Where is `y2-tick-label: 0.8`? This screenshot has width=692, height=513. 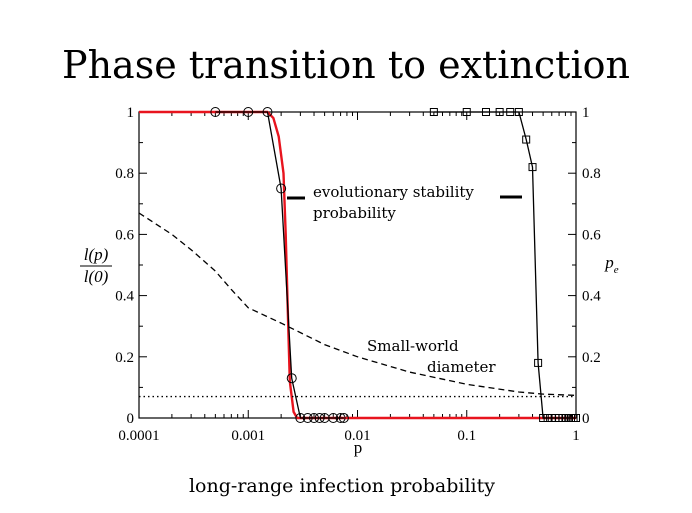
y2-tick-label: 0.8 is located at coordinates (591, 174).